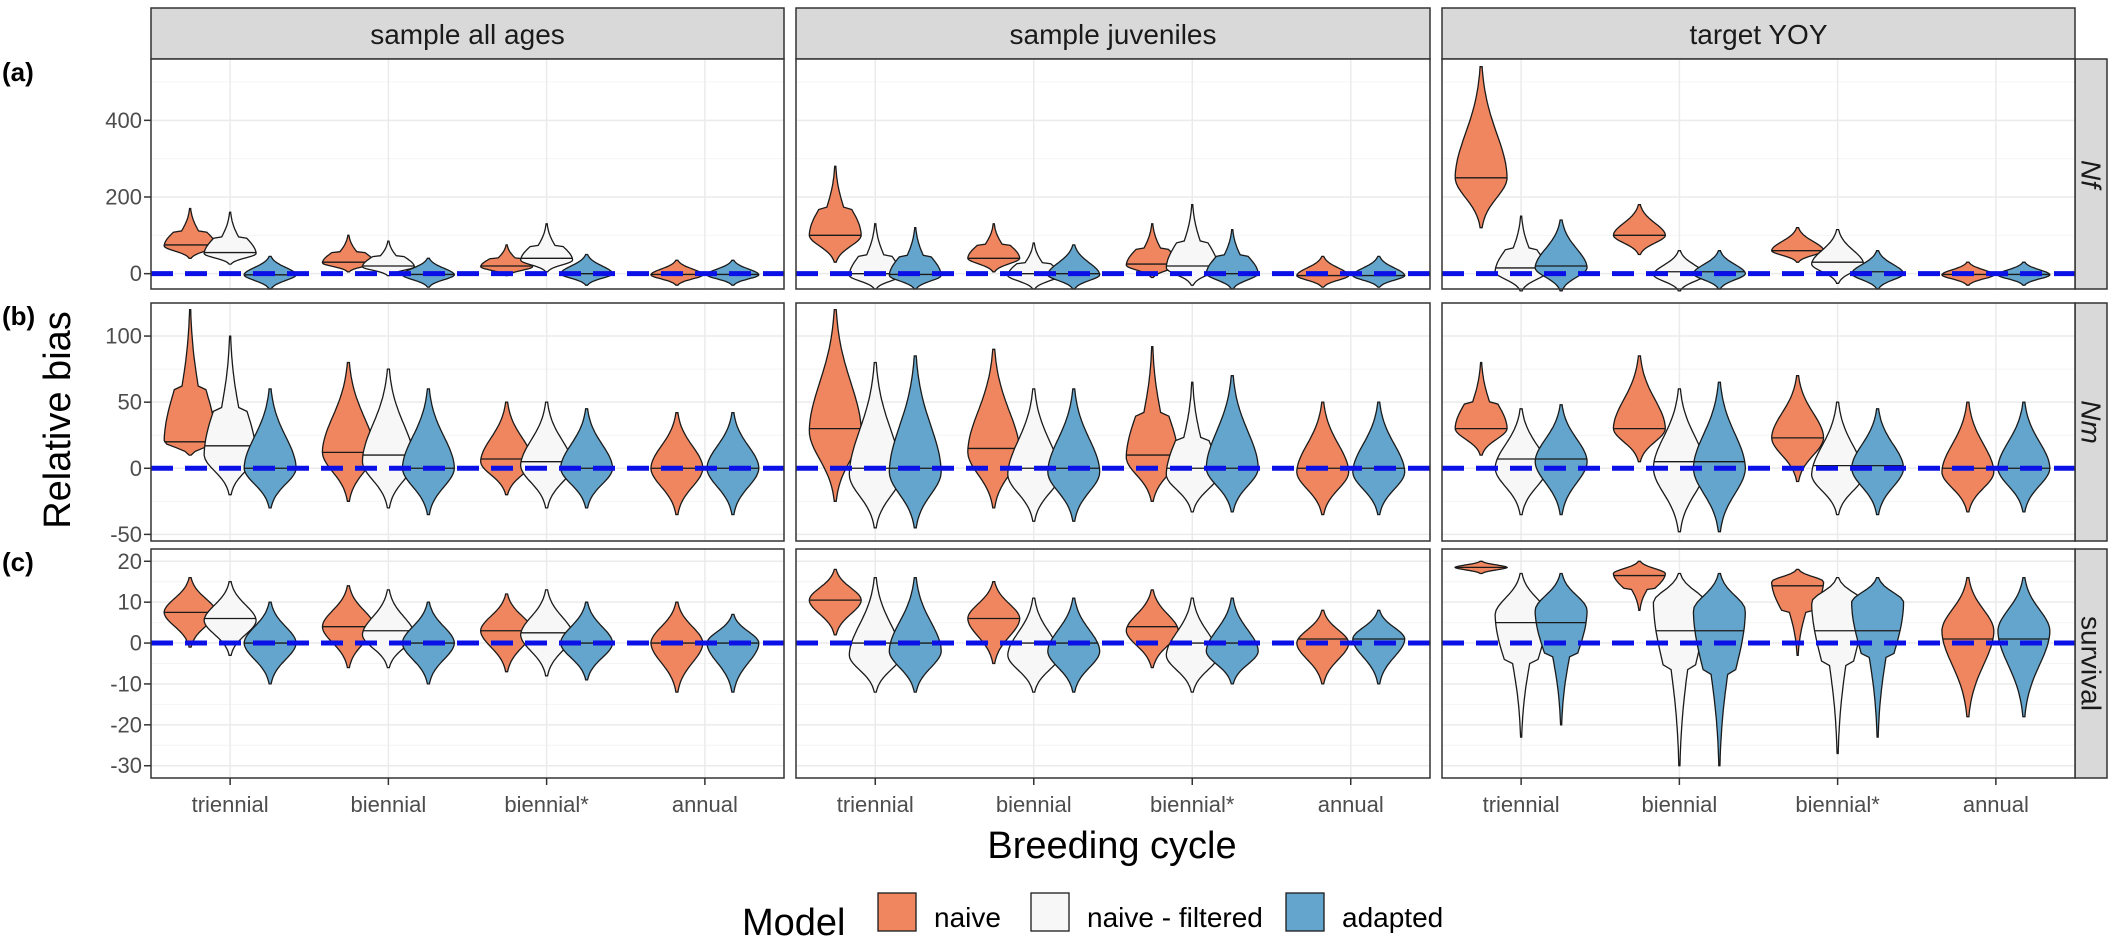 The height and width of the screenshot is (950, 2128). Describe the element at coordinates (1111, 846) in the screenshot. I see `x-axis-title: Breeding cycle` at that location.